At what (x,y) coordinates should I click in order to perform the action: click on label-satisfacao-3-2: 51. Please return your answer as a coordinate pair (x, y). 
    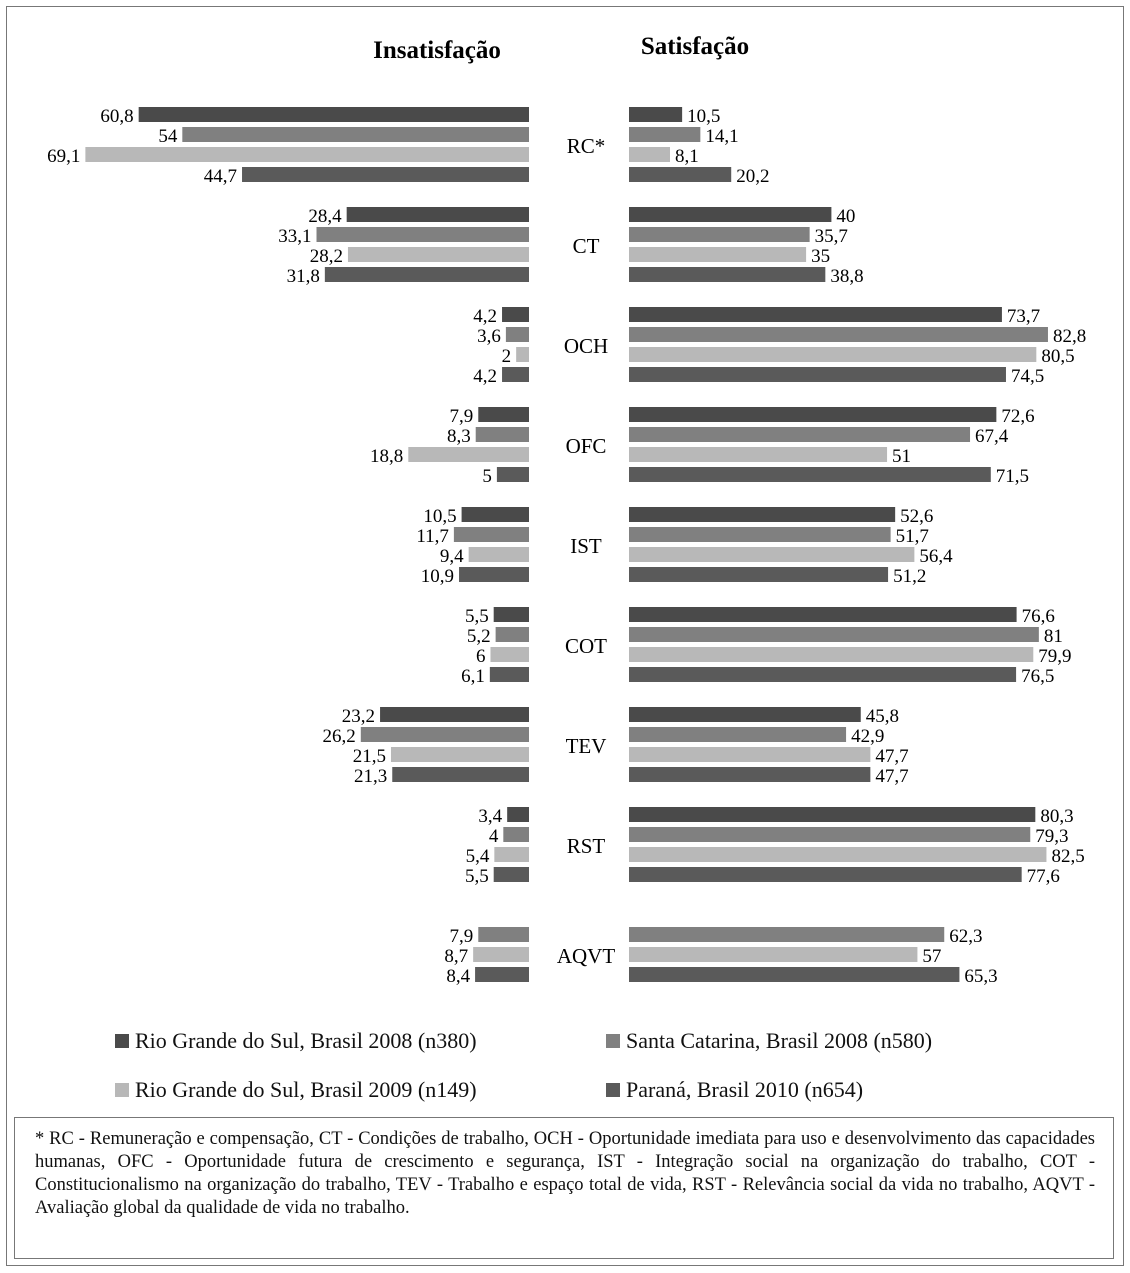
    Looking at the image, I should click on (901, 456).